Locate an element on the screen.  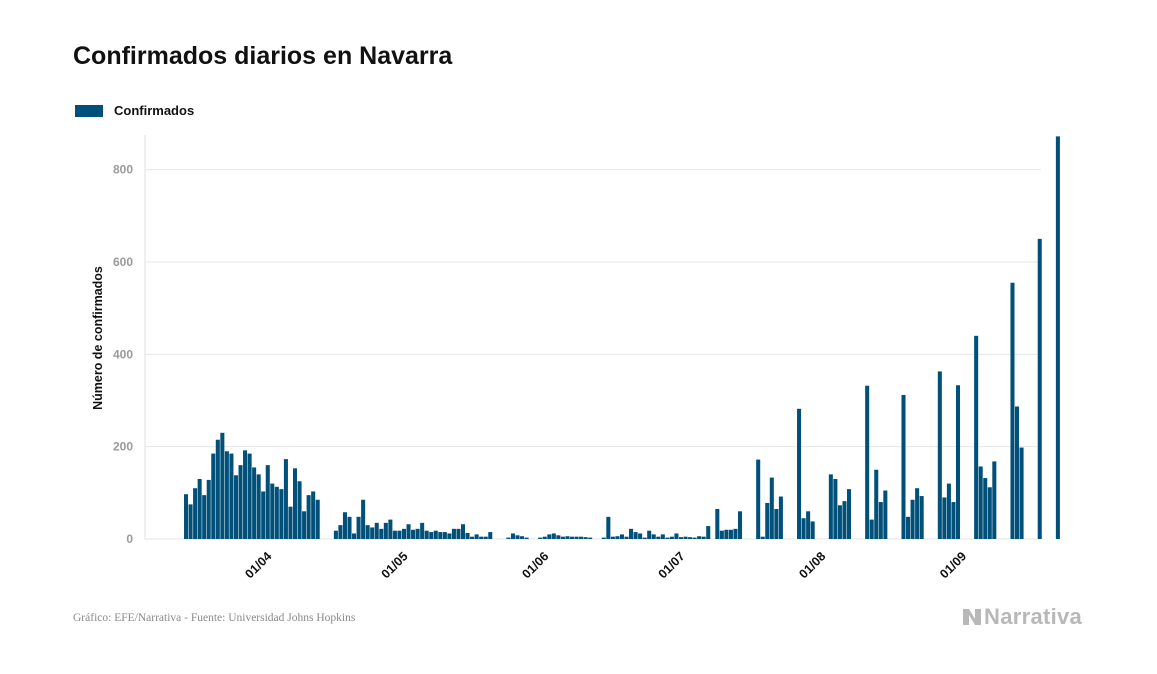
x-tick-label: 01/04 is located at coordinates (258, 565).